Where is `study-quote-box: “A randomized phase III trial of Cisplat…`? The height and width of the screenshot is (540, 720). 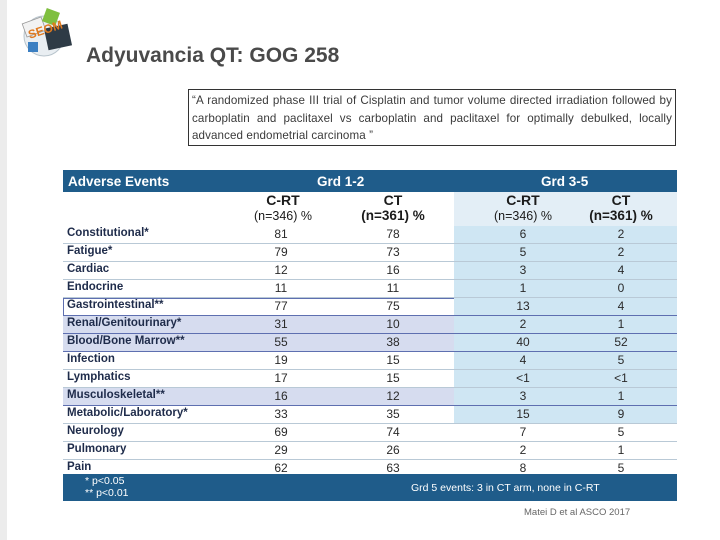 study-quote-box: “A randomized phase III trial of Cisplat… is located at coordinates (432, 117).